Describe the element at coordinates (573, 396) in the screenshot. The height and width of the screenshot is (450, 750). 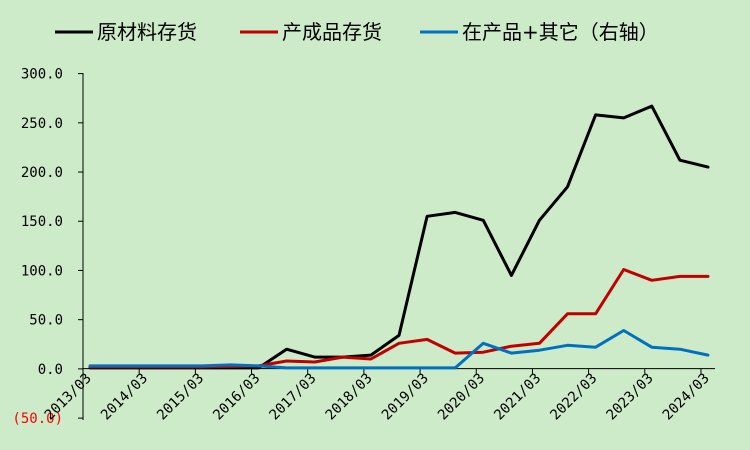
I see `x-tick-label: 2022/03` at that location.